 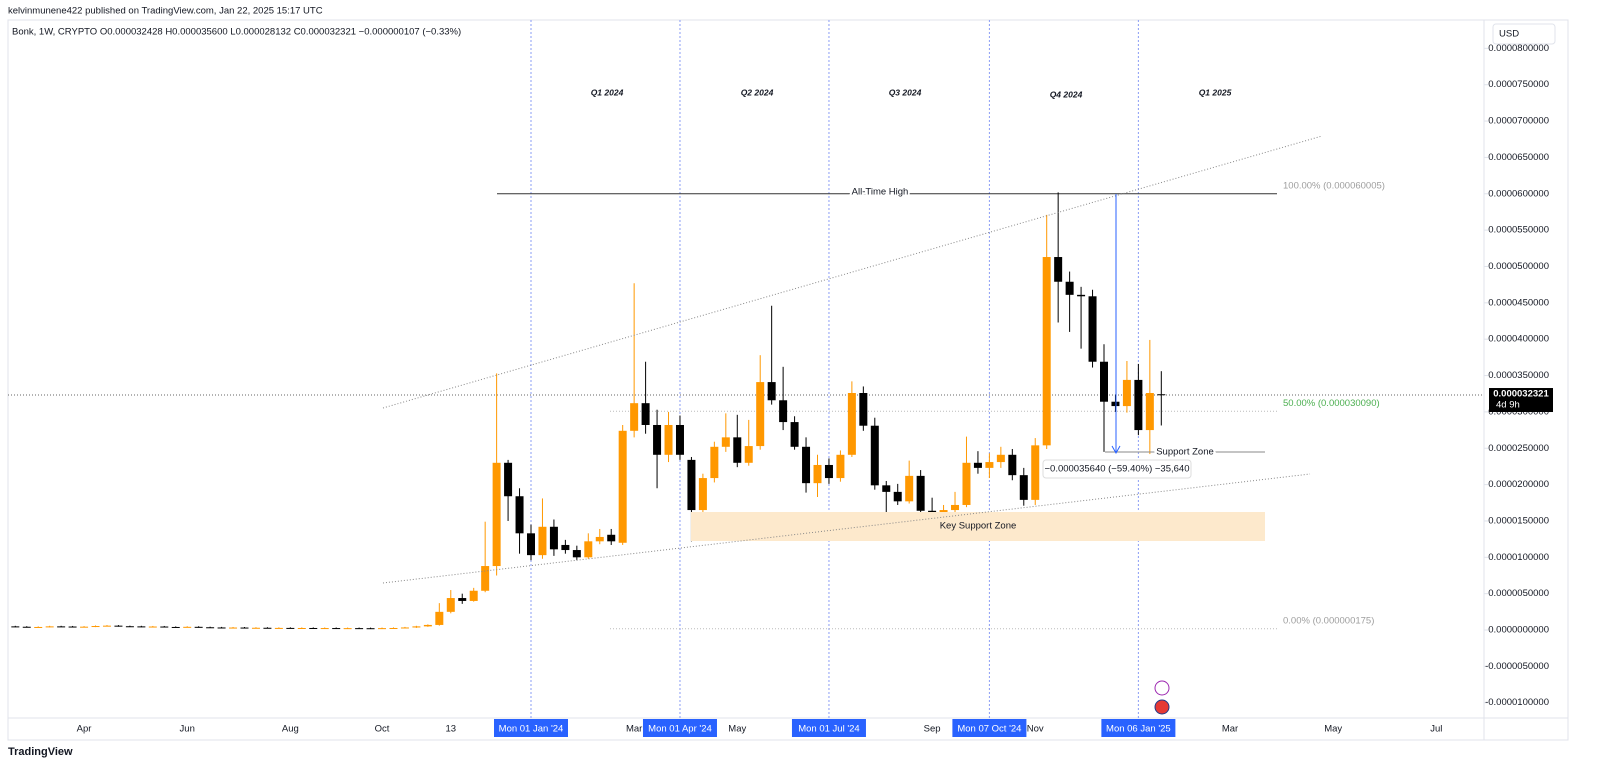 What do you see at coordinates (1509, 34) in the screenshot?
I see `currency: USD` at bounding box center [1509, 34].